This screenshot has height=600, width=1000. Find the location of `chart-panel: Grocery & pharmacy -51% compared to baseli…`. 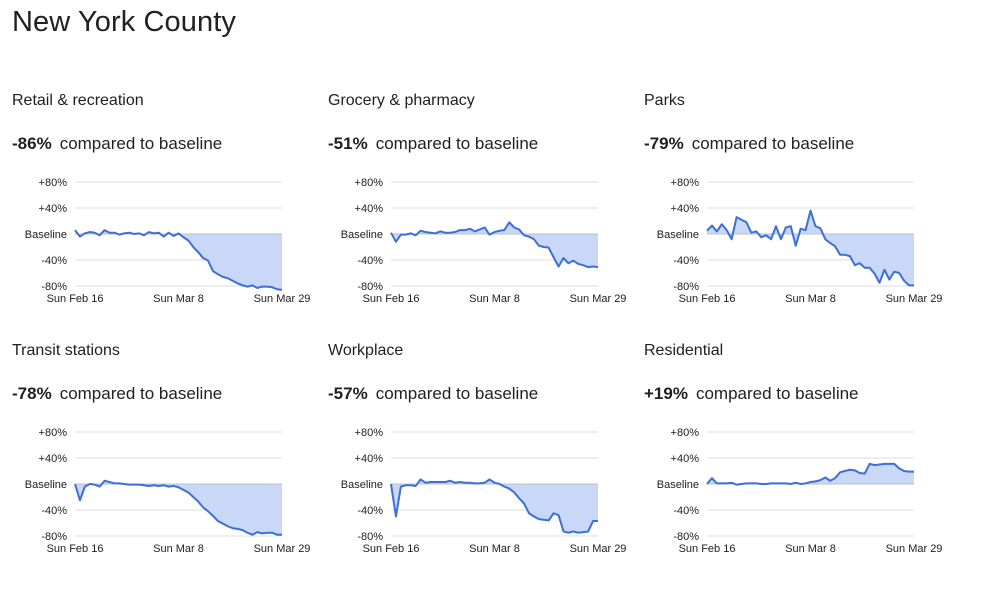

chart-panel: Grocery & pharmacy -51% compared to baseli… is located at coordinates (483, 212).